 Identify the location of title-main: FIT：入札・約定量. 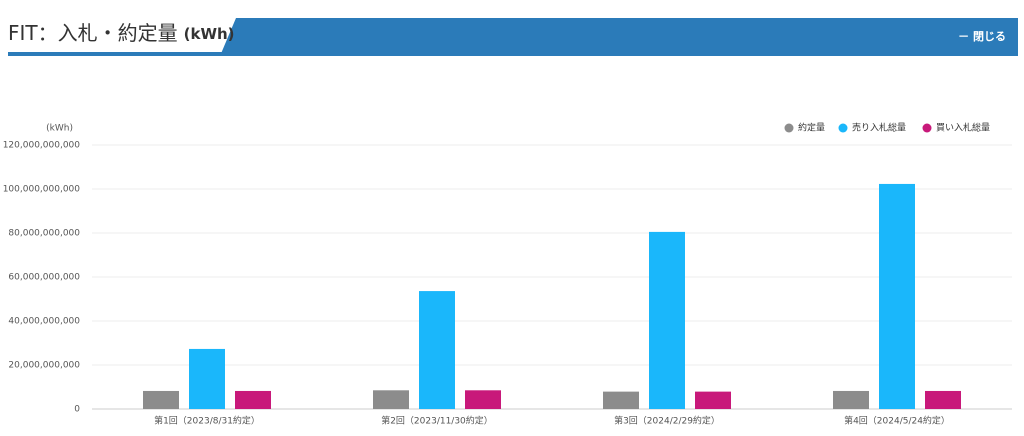
(93, 33).